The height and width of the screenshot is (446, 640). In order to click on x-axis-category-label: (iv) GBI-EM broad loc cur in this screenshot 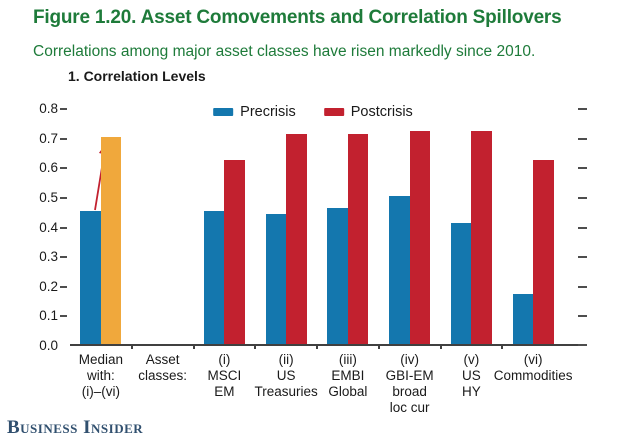, I will do `click(409, 383)`.